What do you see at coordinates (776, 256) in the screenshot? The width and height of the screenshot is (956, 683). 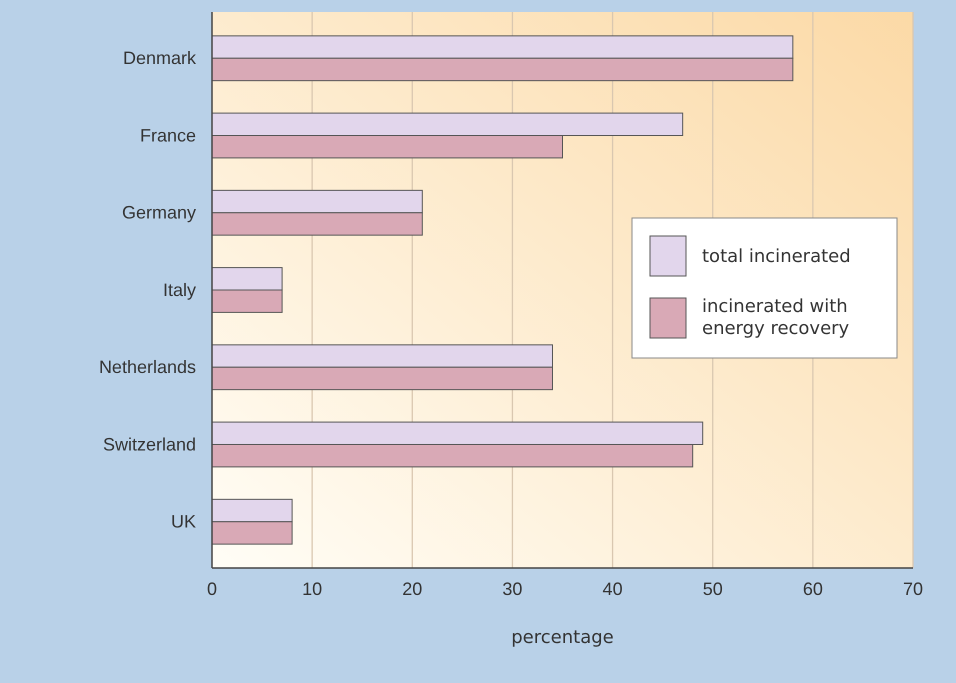 I see `legend-label: total incinerated` at bounding box center [776, 256].